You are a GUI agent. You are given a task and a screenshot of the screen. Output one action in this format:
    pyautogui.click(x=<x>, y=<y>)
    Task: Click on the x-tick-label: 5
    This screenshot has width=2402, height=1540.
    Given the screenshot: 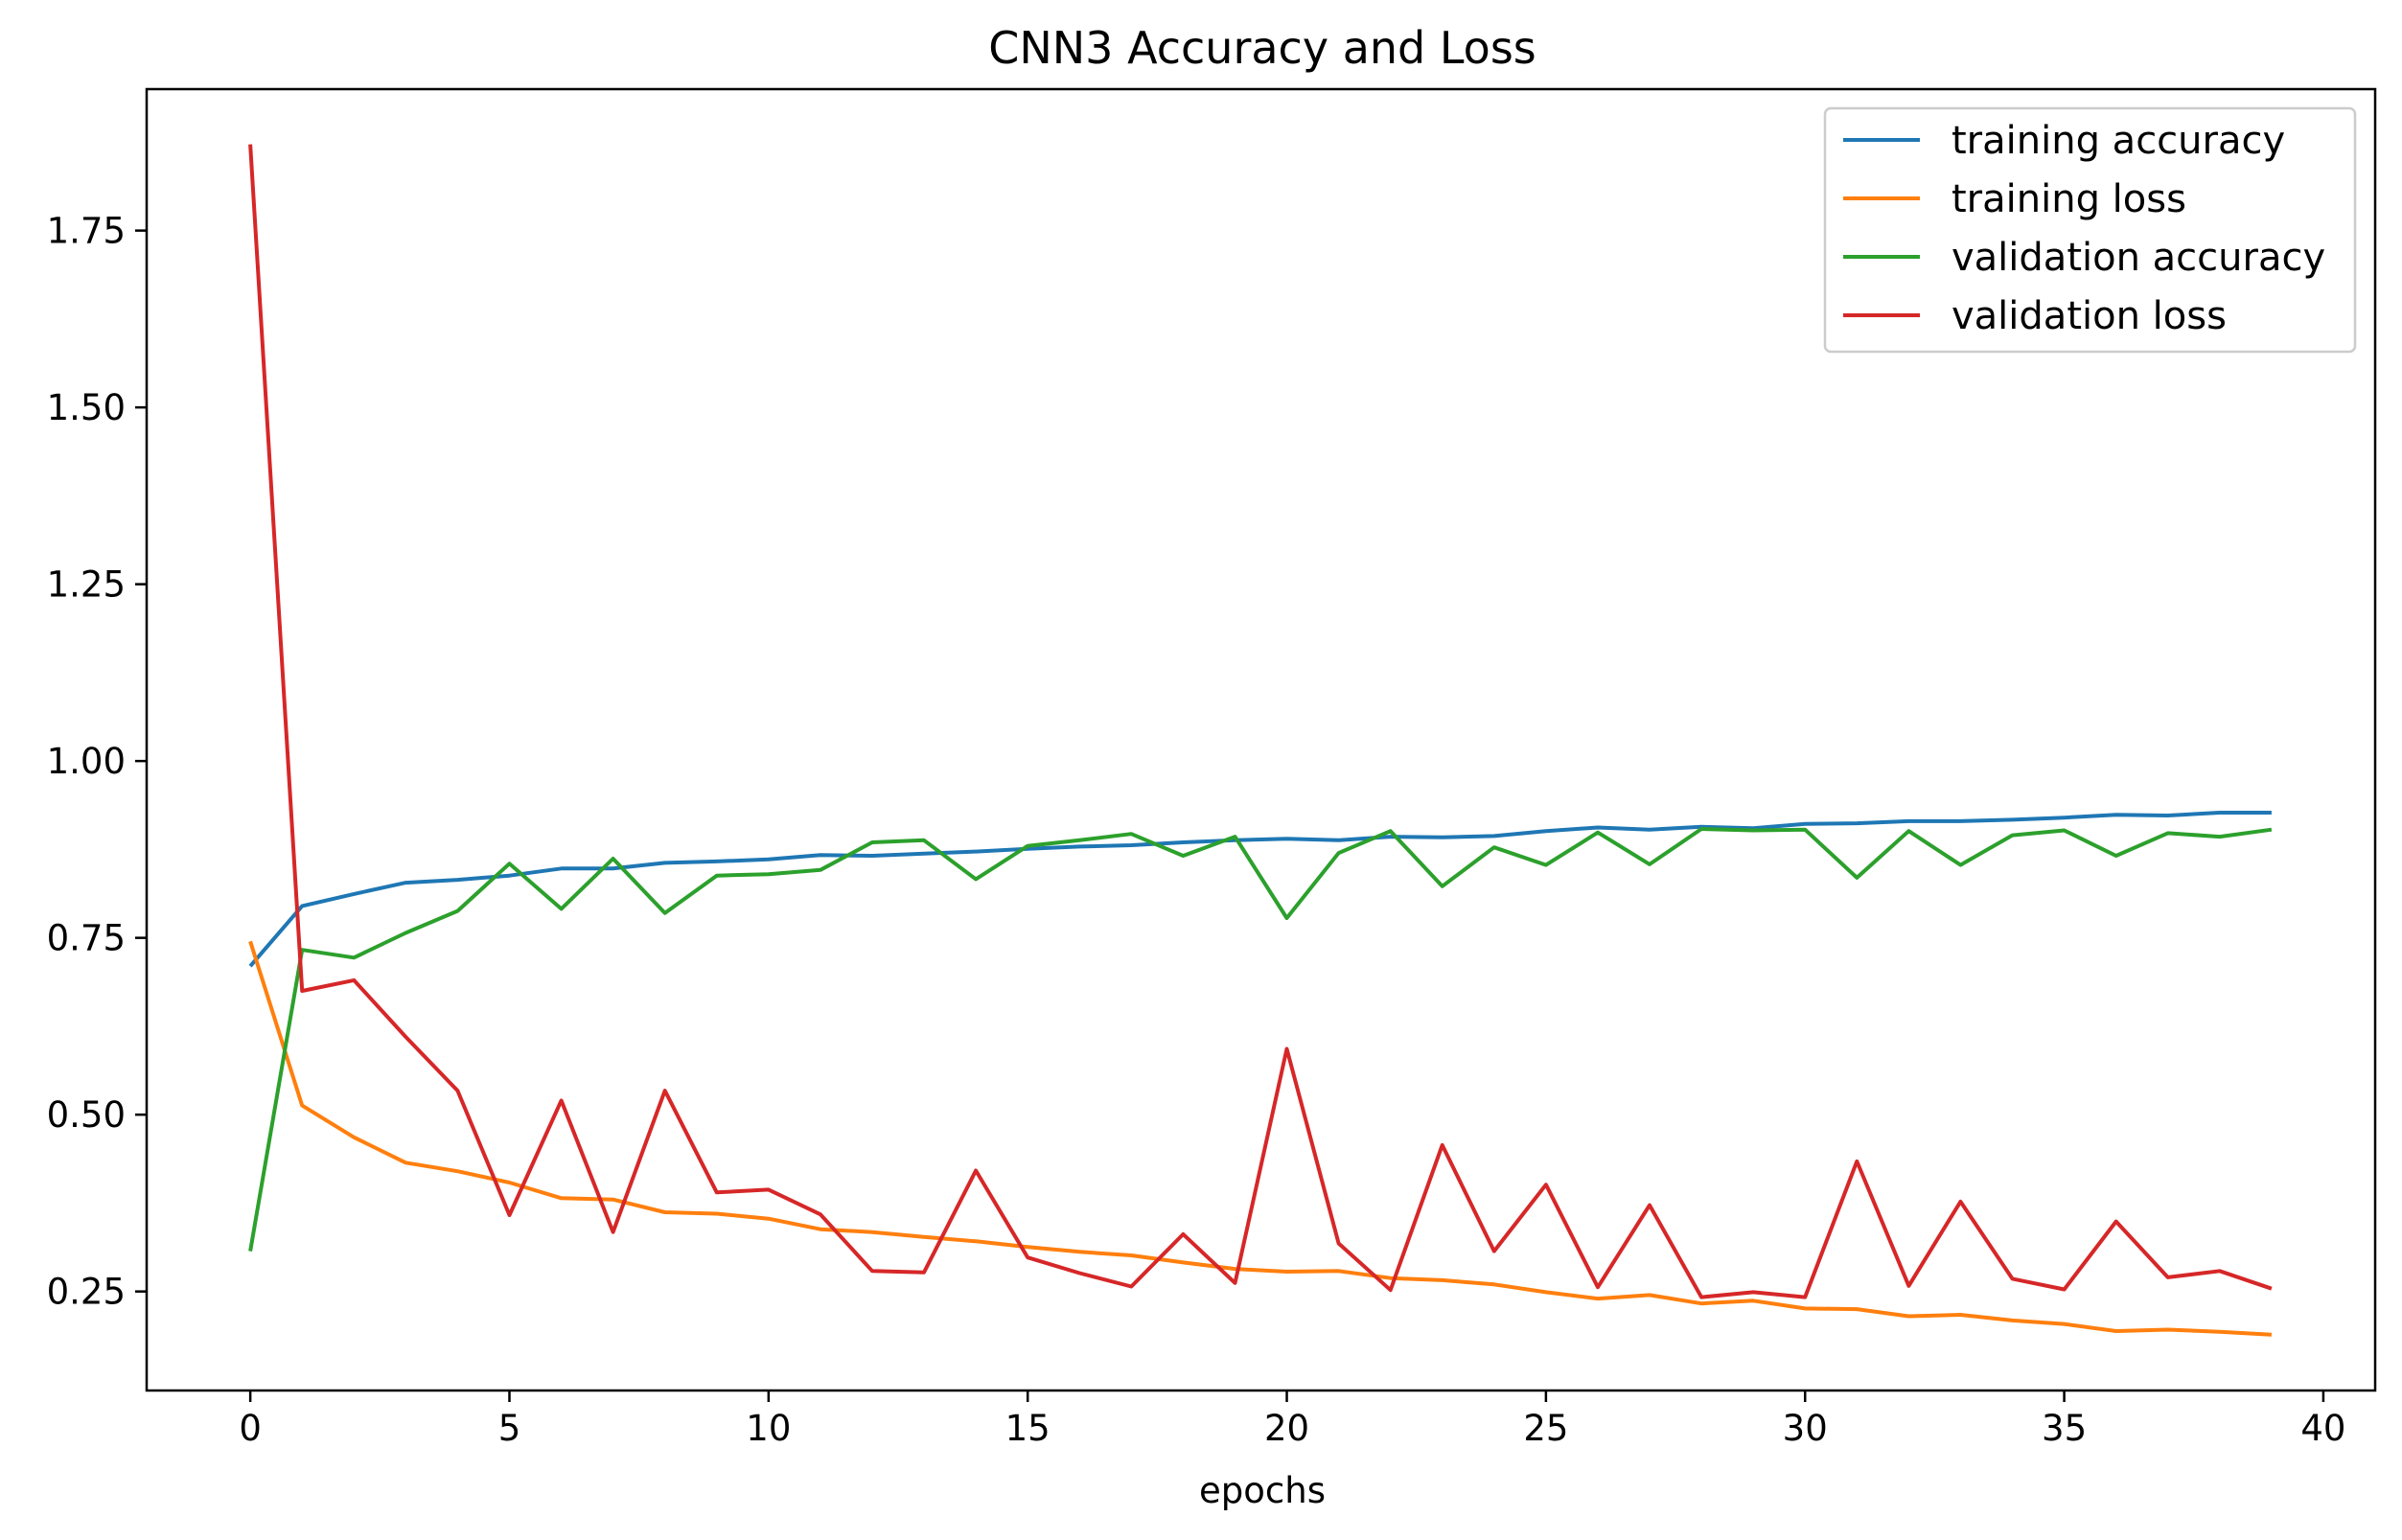 What is the action you would take?
    pyautogui.click(x=509, y=1428)
    